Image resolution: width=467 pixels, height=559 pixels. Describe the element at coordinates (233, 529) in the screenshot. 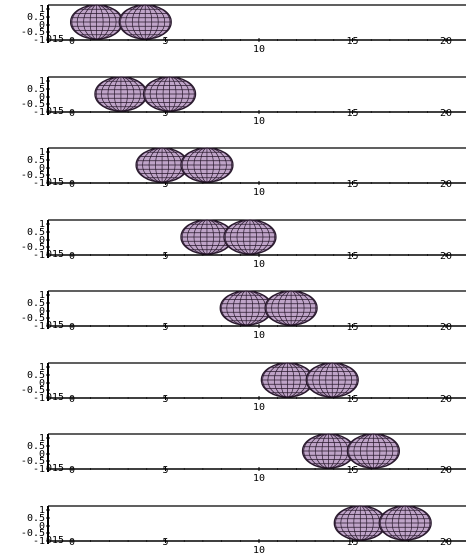

I see `frame-panel-8: 1 0.5 0 -0.5 -1 015 0 5 10 15 20` at that location.